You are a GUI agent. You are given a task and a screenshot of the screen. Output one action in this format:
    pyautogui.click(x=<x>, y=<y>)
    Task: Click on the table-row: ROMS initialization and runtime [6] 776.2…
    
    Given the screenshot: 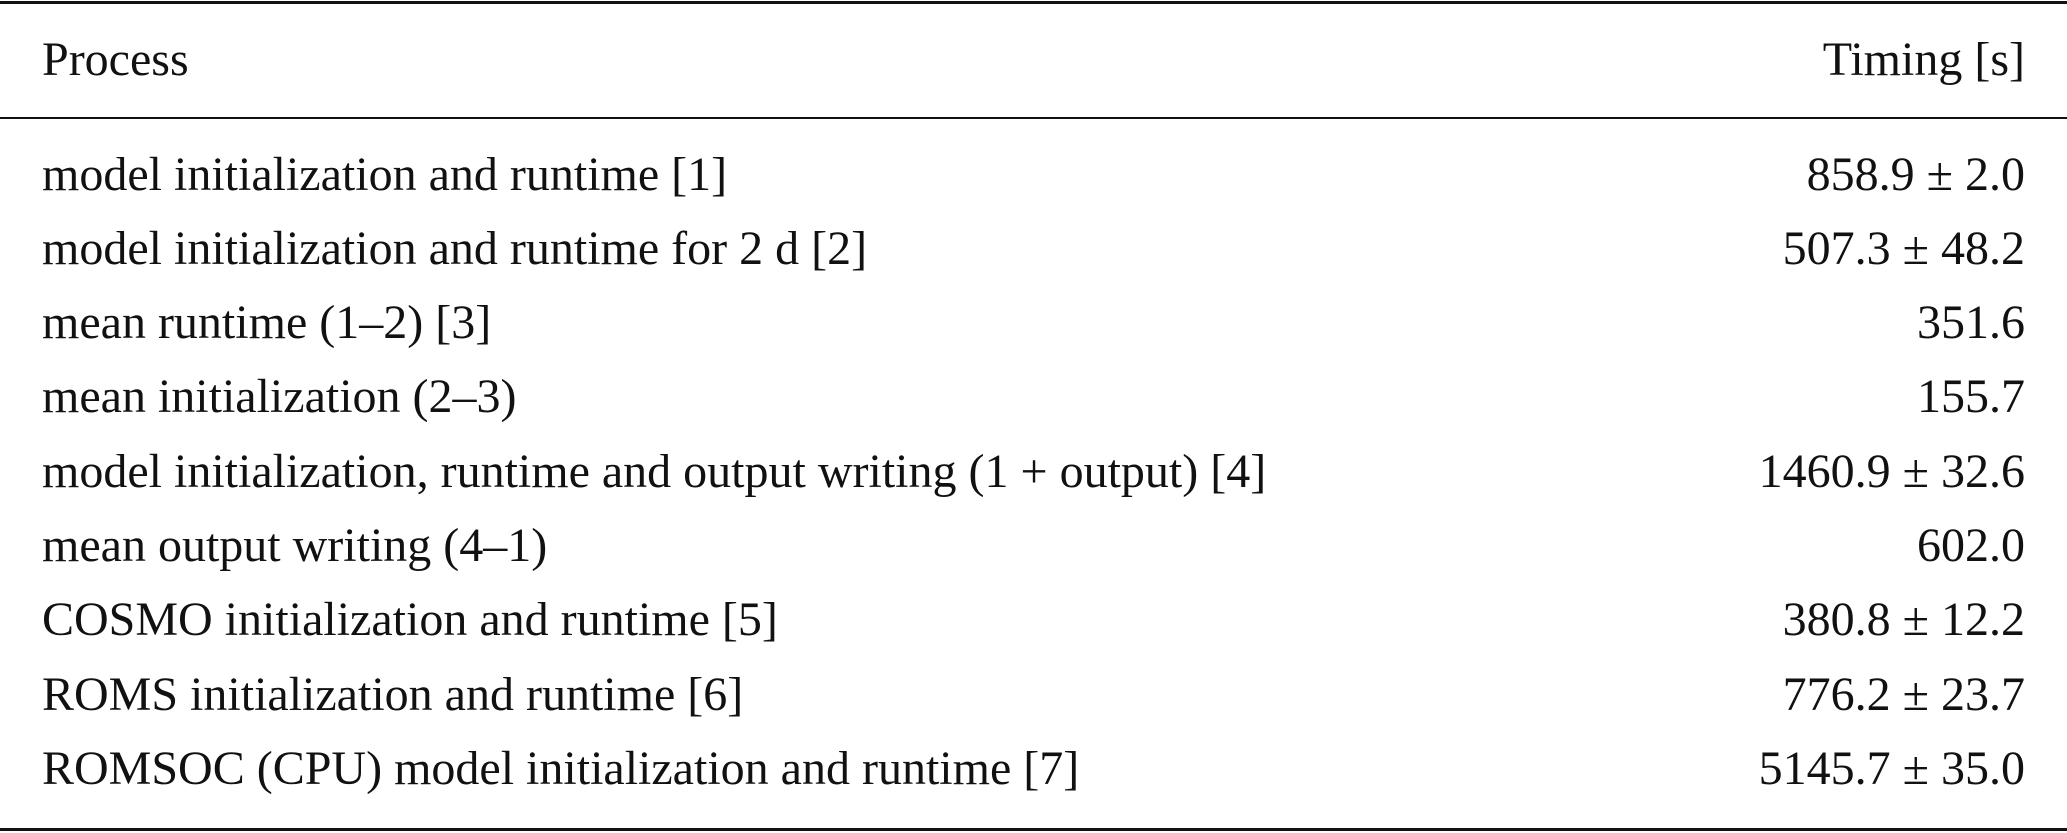 What is the action you would take?
    pyautogui.click(x=1033, y=694)
    